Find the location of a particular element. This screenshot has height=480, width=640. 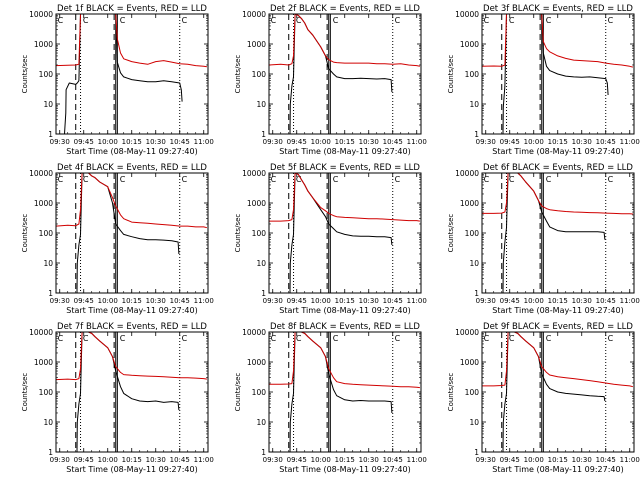

chart-title: Det 9f BLACK = Events, RED = LLD is located at coordinates (558, 327).